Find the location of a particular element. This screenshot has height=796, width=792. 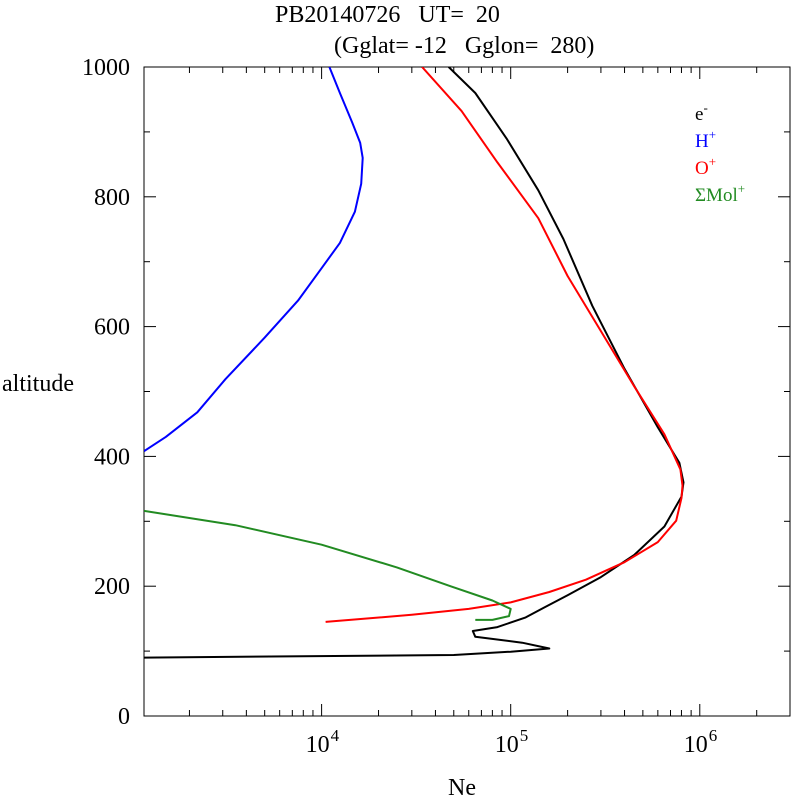

y-tick-label: 600 is located at coordinates (112, 328).